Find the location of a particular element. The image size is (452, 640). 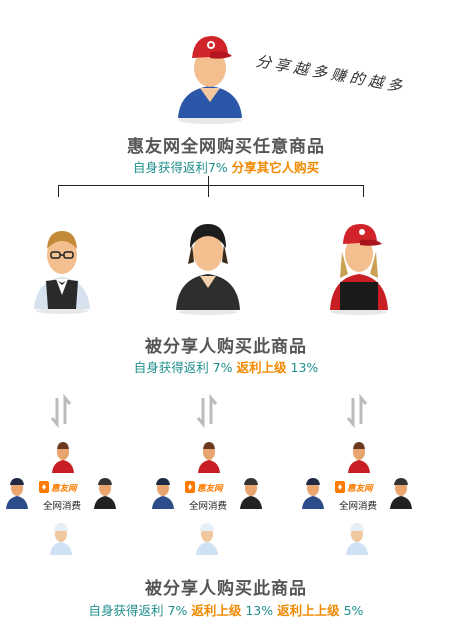

bottom-subtitle: 自身获得返利 7% 返利上级 13% 返利上上级 5% is located at coordinates (226, 609).